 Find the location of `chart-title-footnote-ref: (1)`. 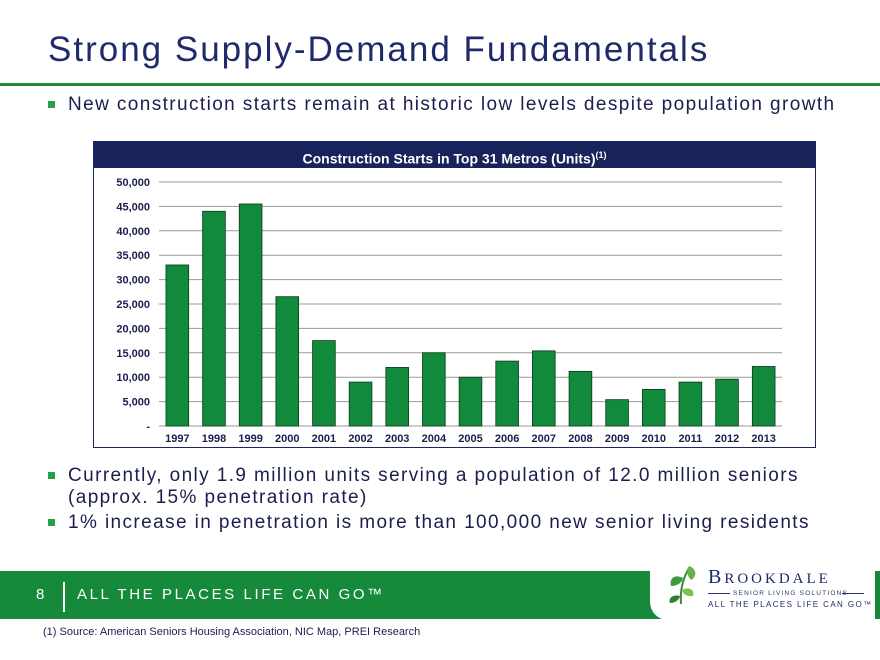

chart-title-footnote-ref: (1) is located at coordinates (601, 155).